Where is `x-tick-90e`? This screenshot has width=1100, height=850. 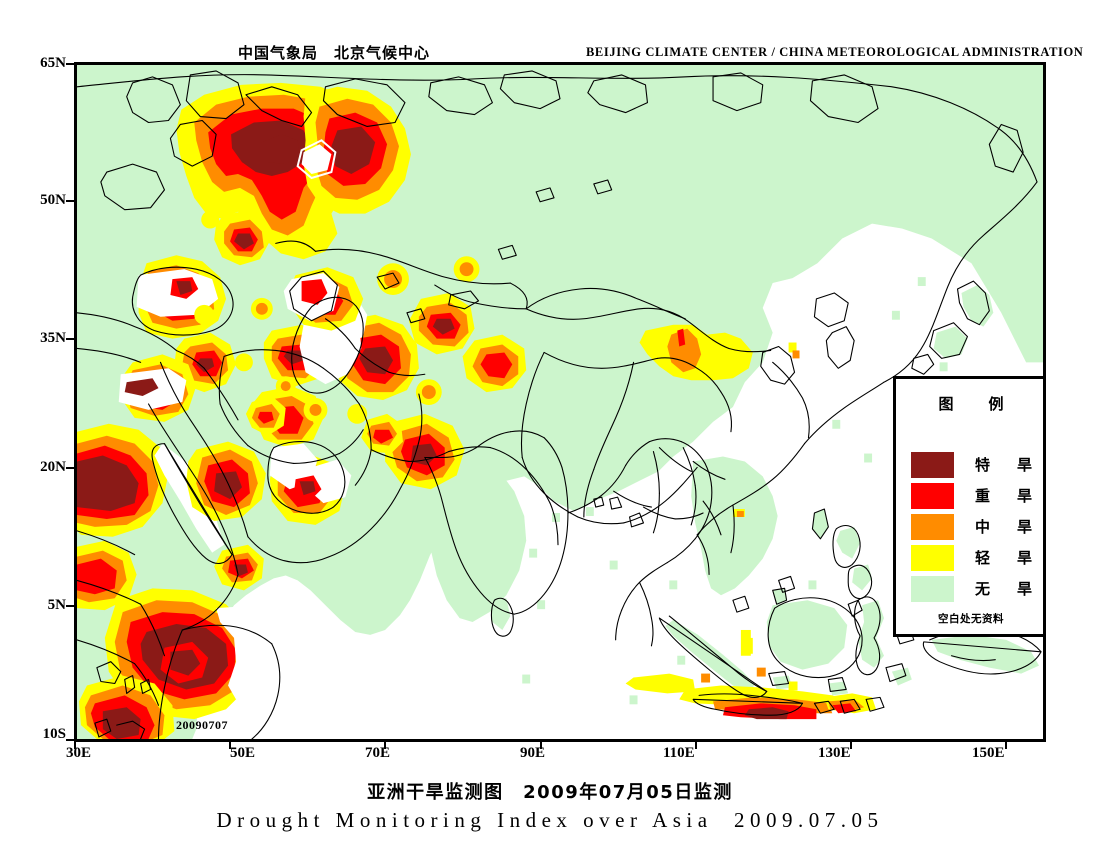
x-tick-90e is located at coordinates (541, 745).